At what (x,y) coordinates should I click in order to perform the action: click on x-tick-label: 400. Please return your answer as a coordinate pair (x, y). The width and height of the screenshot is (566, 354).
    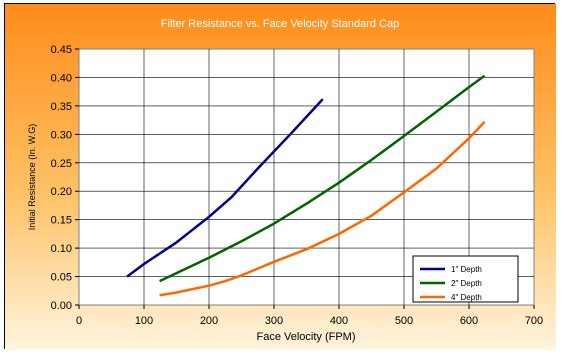
    Looking at the image, I should click on (339, 321).